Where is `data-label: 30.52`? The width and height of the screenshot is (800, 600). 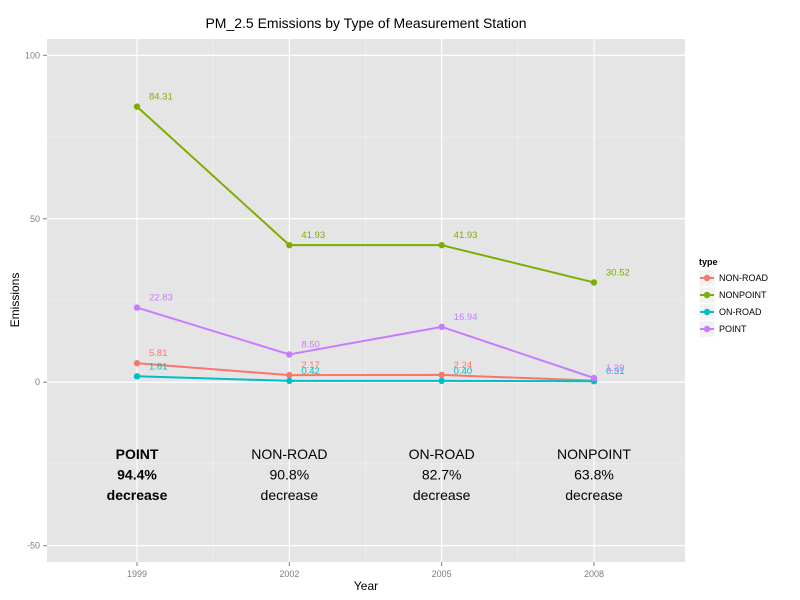 data-label: 30.52 is located at coordinates (618, 272).